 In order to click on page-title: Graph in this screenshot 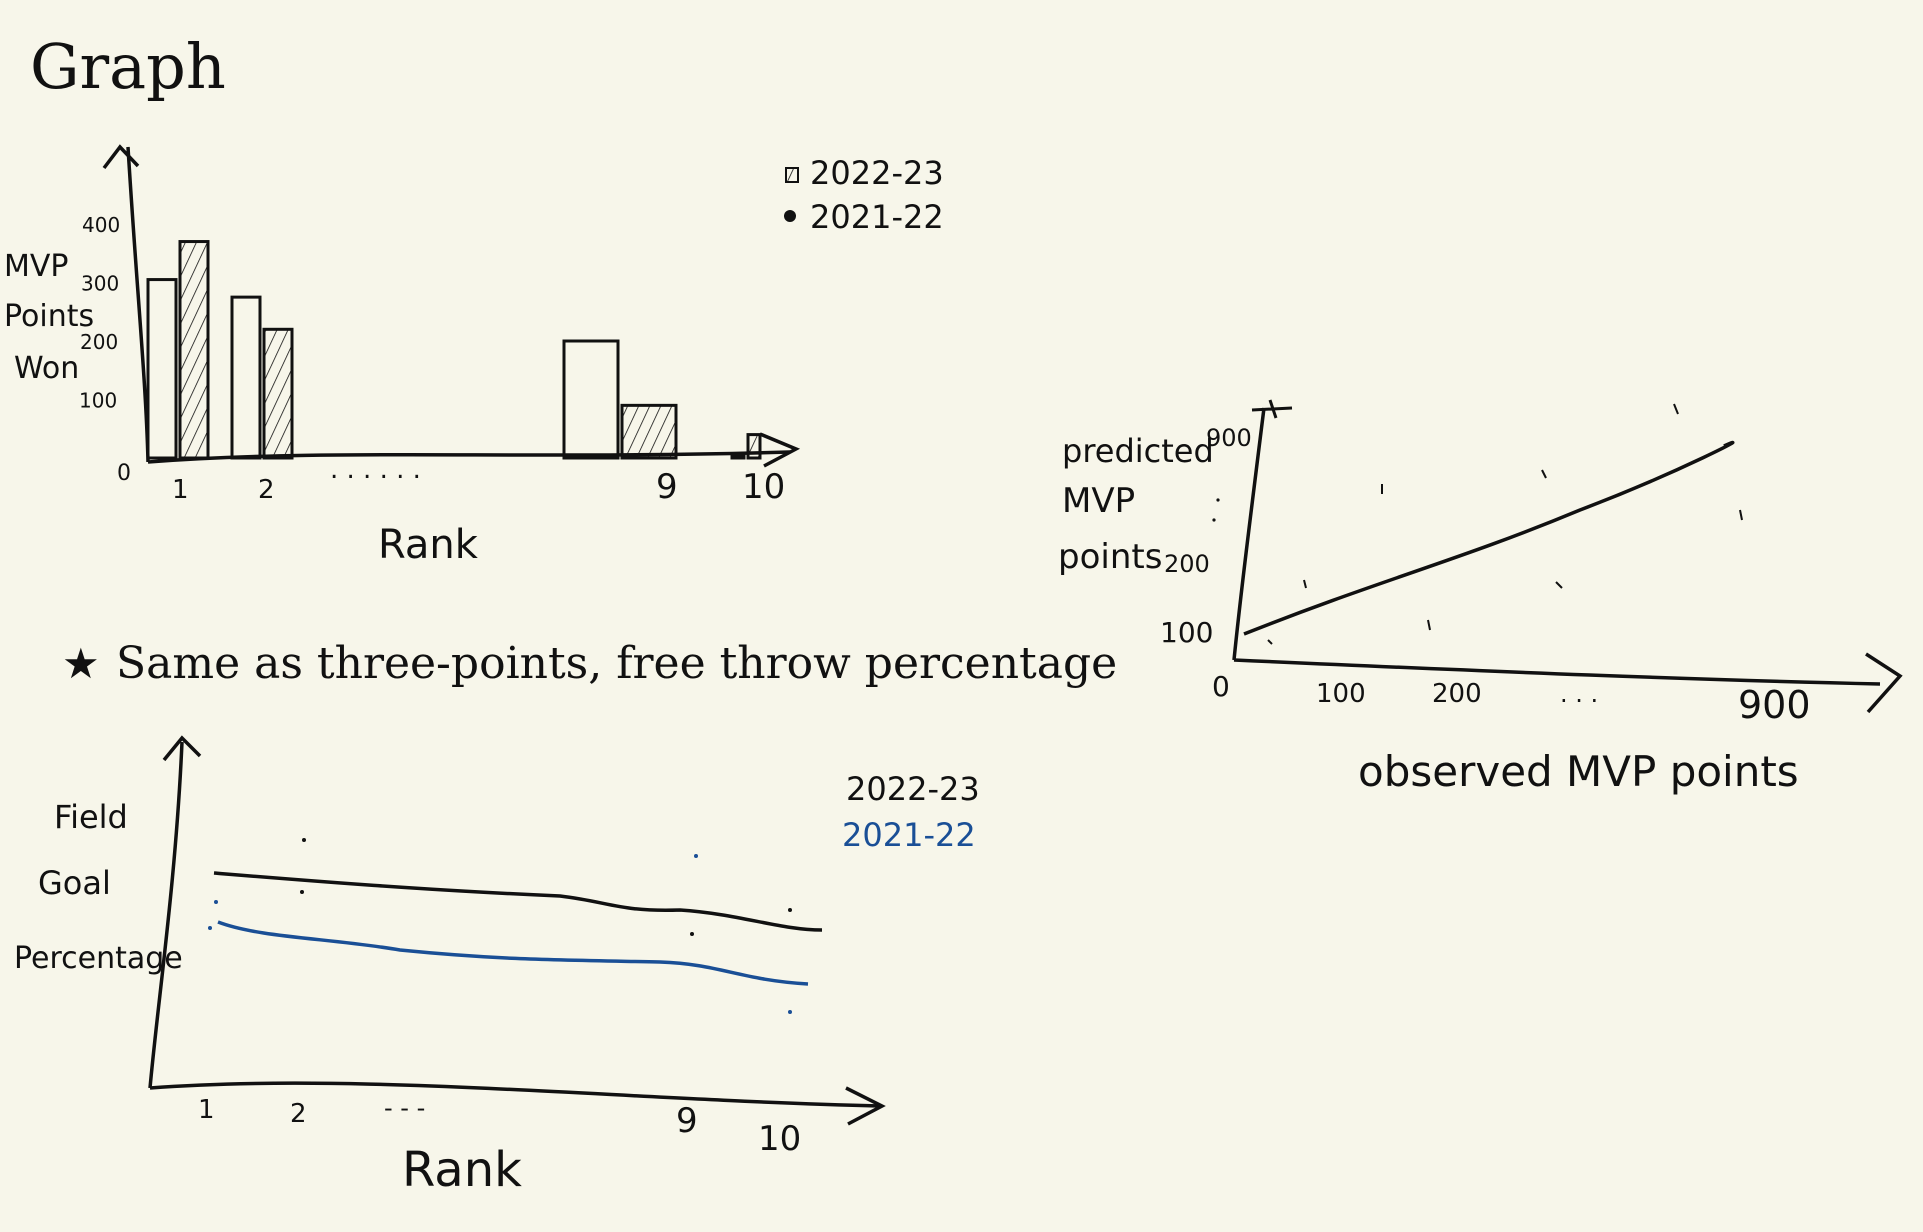, I will do `click(128, 66)`.